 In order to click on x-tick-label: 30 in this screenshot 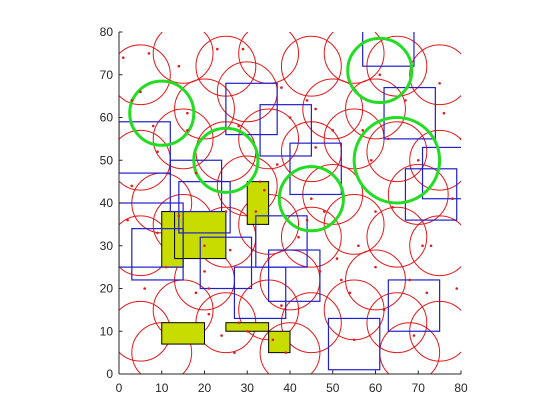, I will do `click(248, 388)`.